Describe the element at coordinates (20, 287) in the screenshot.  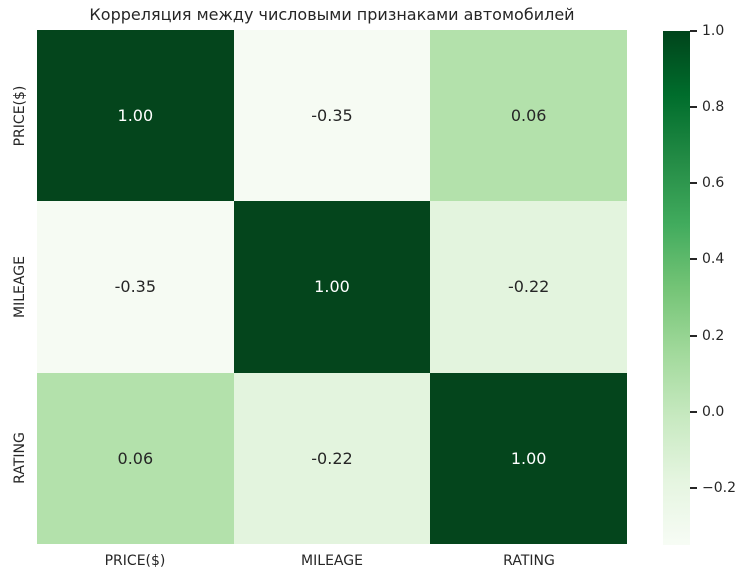
I see `y-tick-label-mileage: MILEAGE` at that location.